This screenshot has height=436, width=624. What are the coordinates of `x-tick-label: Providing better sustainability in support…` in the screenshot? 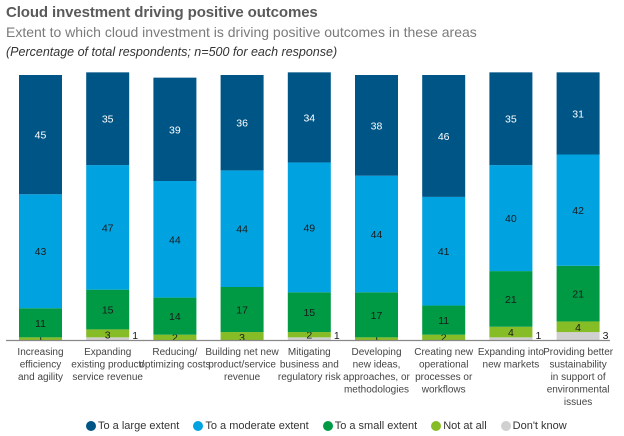 It's located at (578, 377).